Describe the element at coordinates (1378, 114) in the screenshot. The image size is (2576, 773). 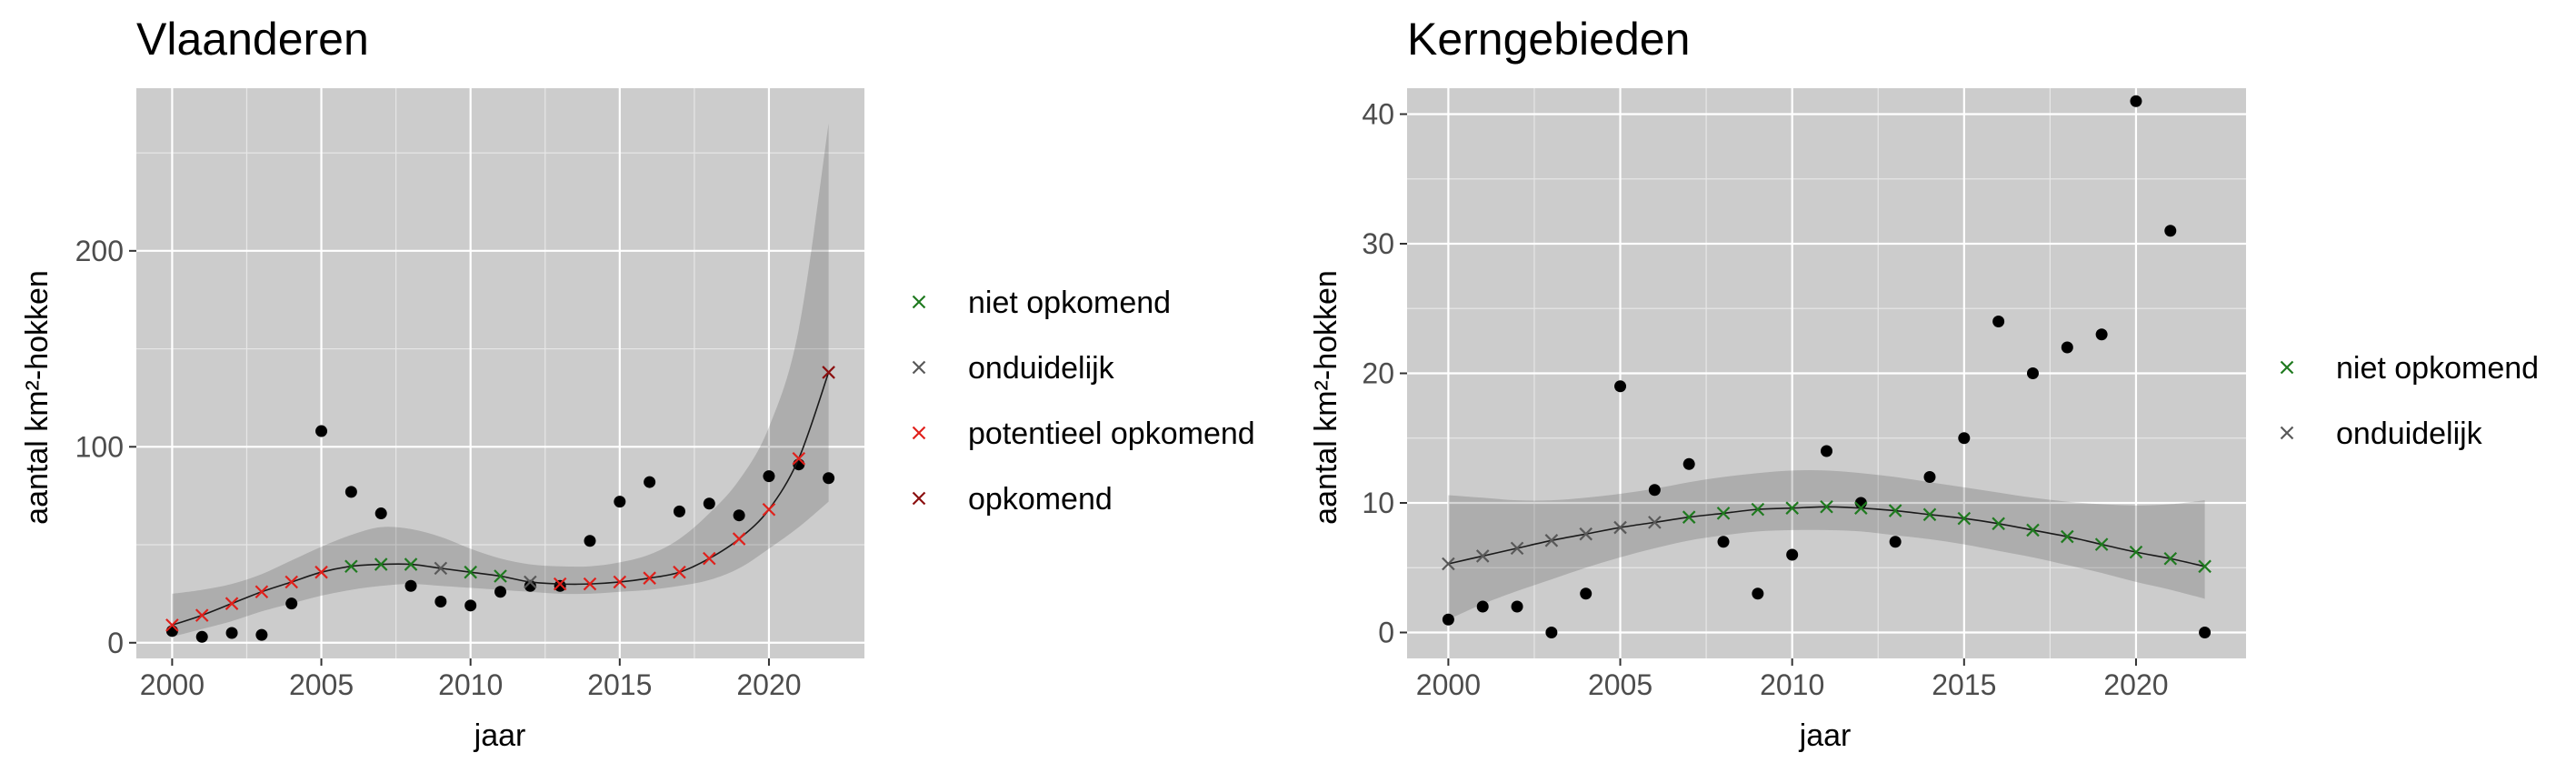
I see `y-tick-label: 40` at that location.